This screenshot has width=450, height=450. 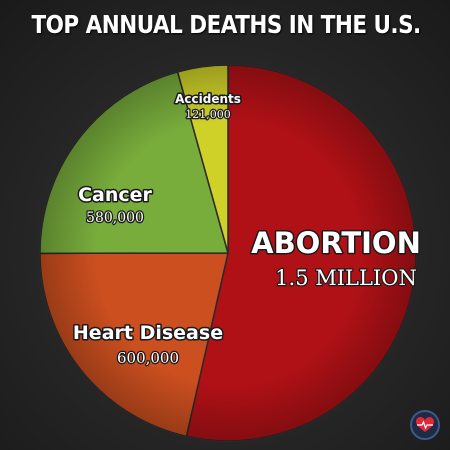 I want to click on slice-label-abortion: ABORTION, so click(x=336, y=243).